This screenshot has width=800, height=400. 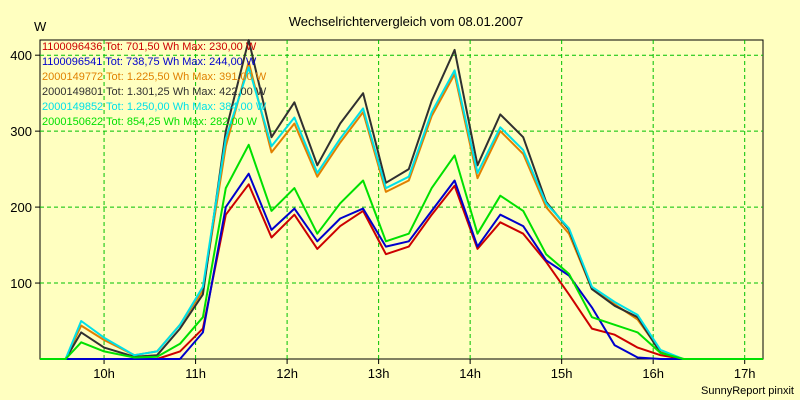 What do you see at coordinates (379, 373) in the screenshot?
I see `x-tick-label: 13h` at bounding box center [379, 373].